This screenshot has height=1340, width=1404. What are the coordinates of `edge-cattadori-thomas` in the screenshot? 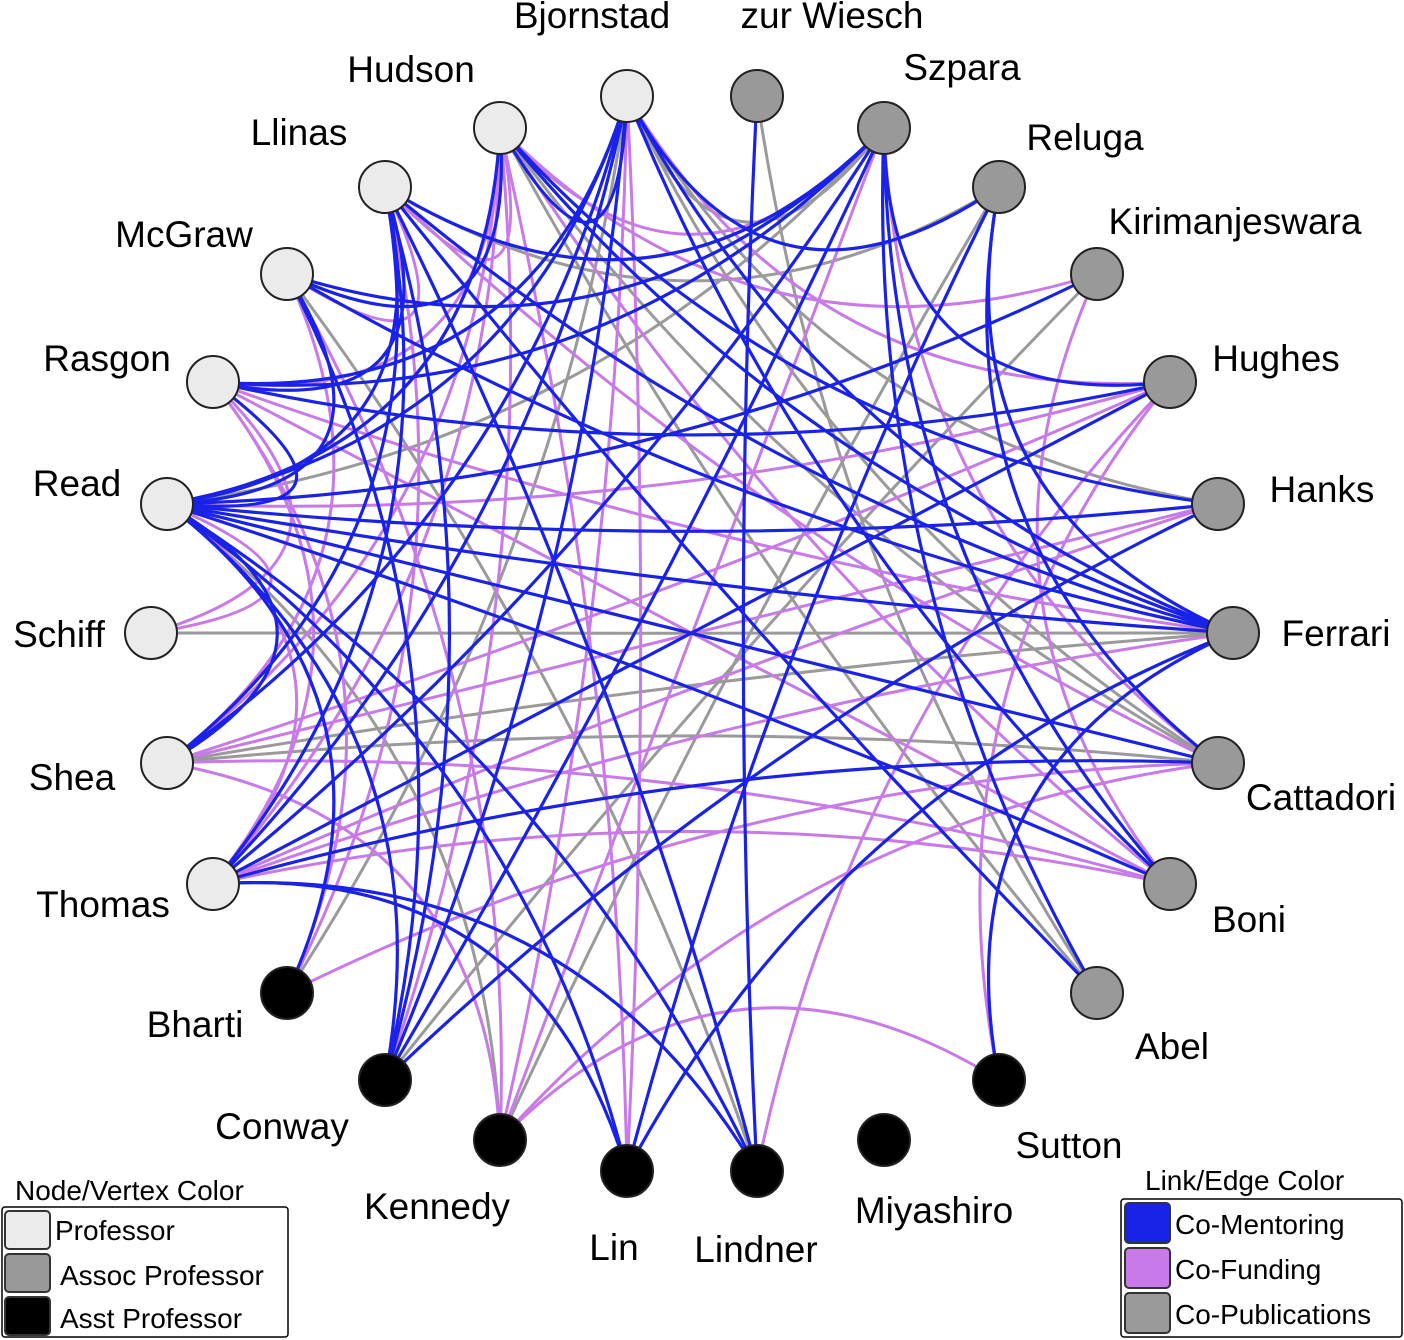 It's located at (715, 822).